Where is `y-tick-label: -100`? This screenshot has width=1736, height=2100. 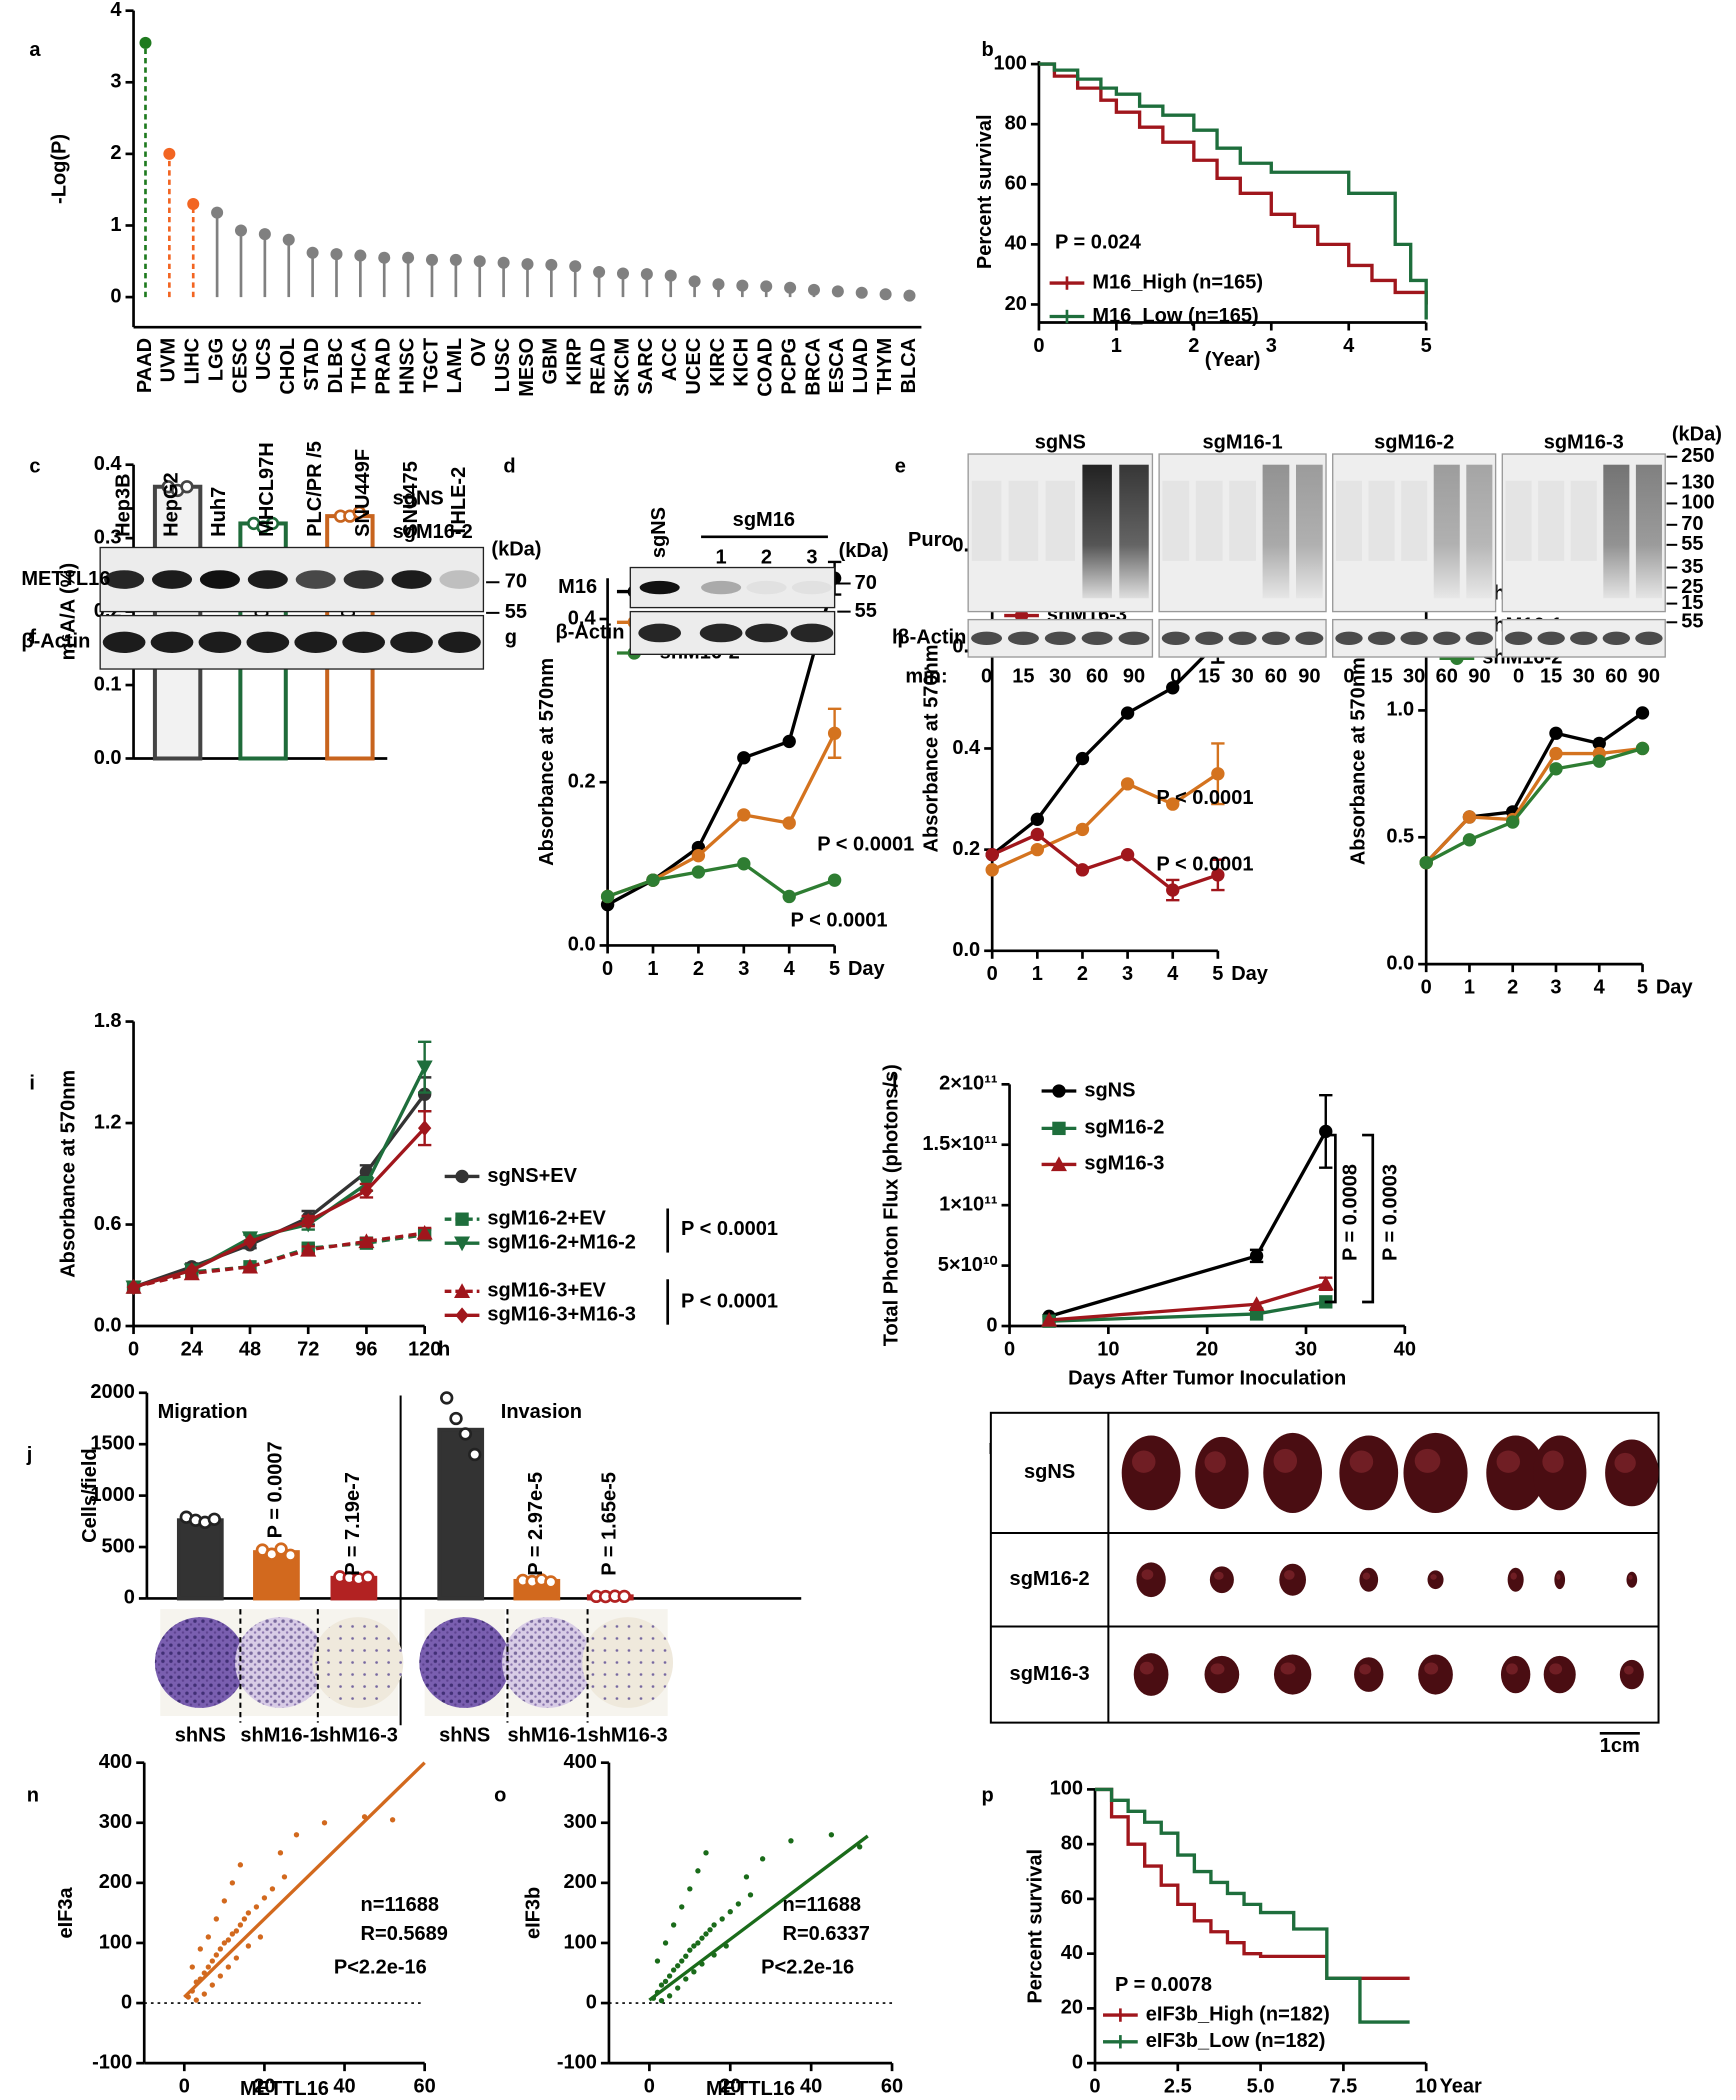
y-tick-label: -100 is located at coordinates (577, 2062).